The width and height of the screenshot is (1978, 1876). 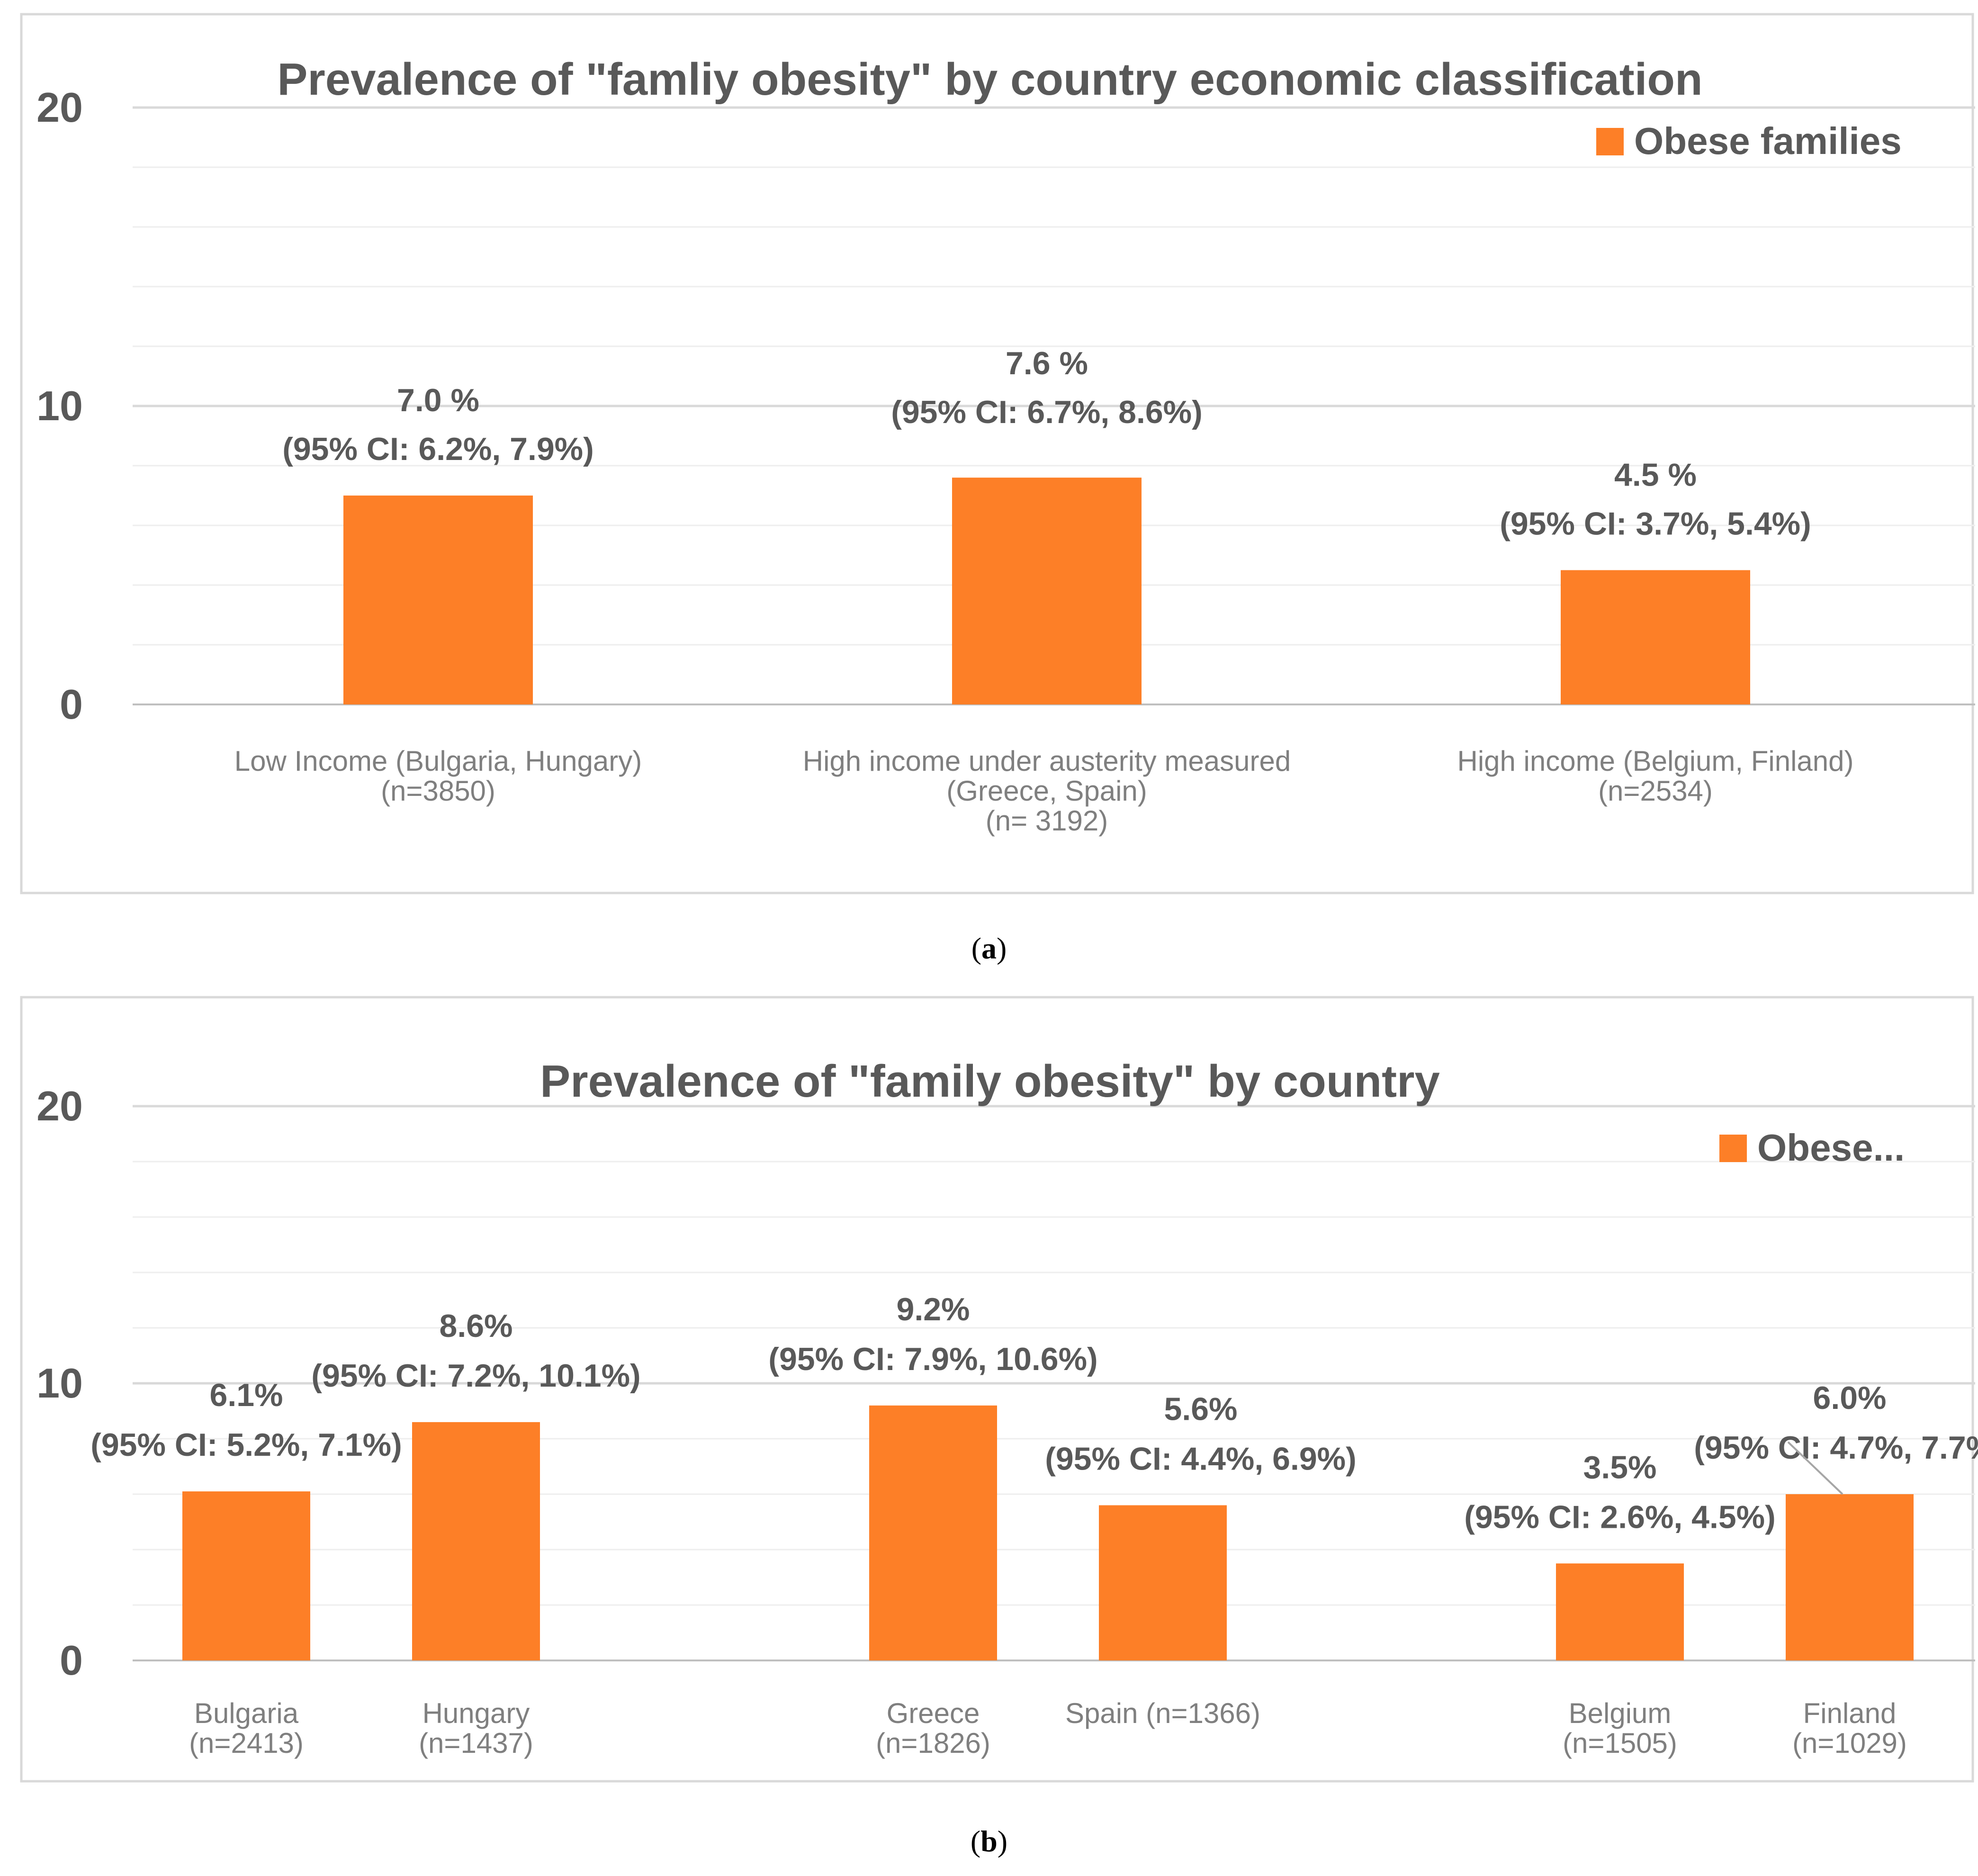 What do you see at coordinates (438, 449) in the screenshot?
I see `data-label: (95% CI: 6.2%, 7.9%)` at bounding box center [438, 449].